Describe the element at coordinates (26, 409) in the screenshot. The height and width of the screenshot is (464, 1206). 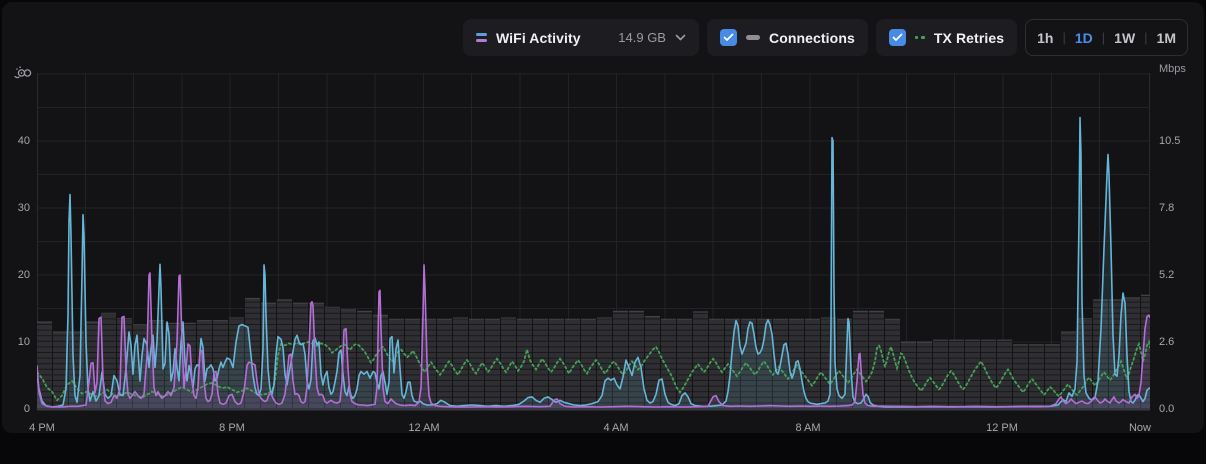
I see `y-left-tick: 0` at that location.